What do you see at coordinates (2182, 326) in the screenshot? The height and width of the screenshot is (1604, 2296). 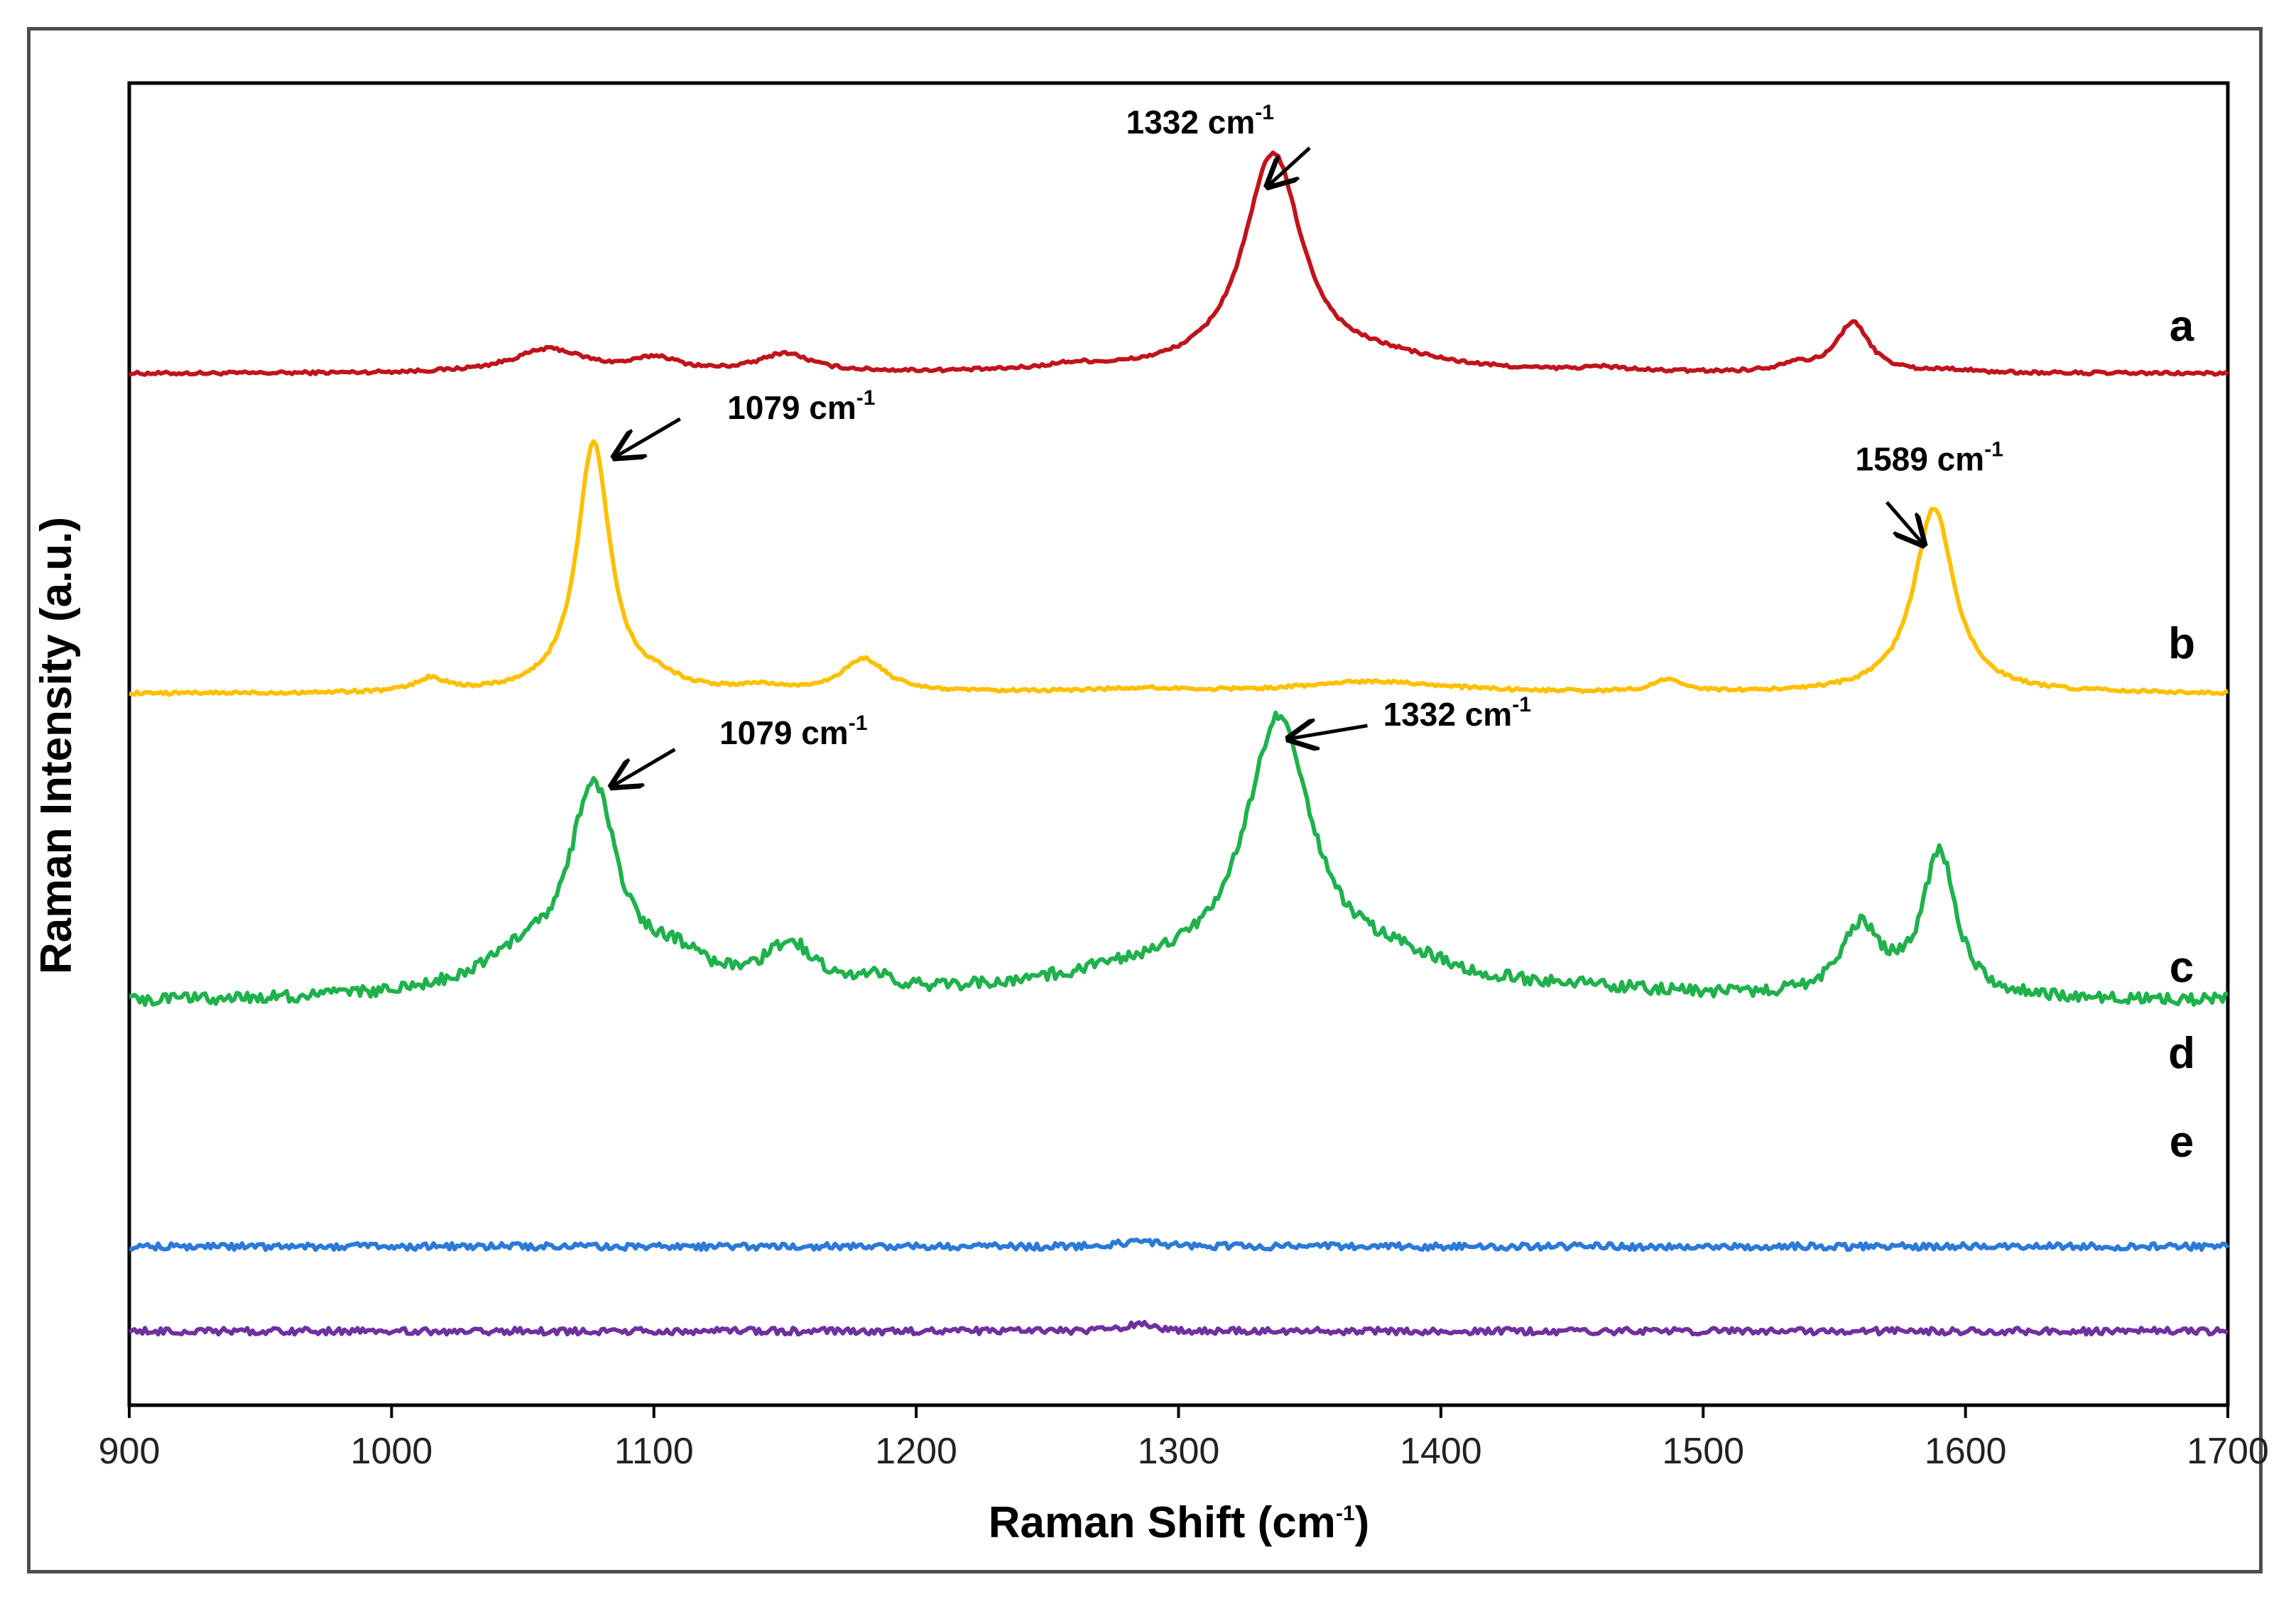 I see `series-label-a: a` at bounding box center [2182, 326].